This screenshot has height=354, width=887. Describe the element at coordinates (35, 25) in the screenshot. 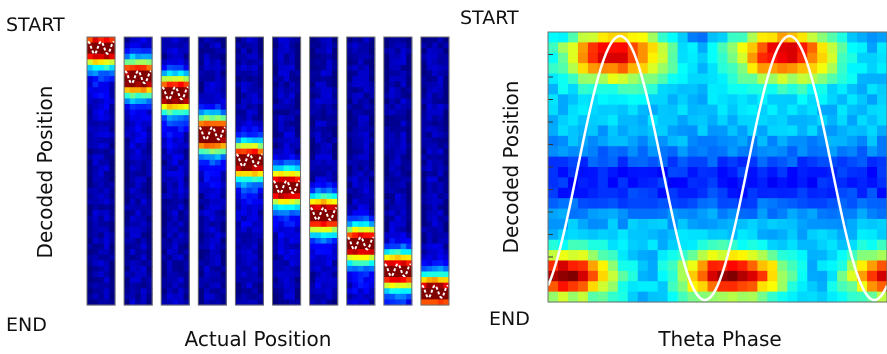

I see `left-start-label: START` at that location.